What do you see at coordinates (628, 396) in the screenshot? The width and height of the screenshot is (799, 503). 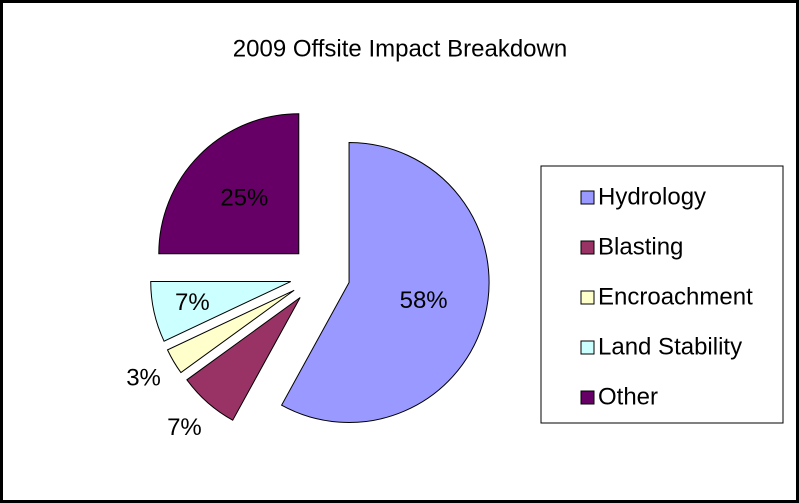 I see `legend-label: Other` at bounding box center [628, 396].